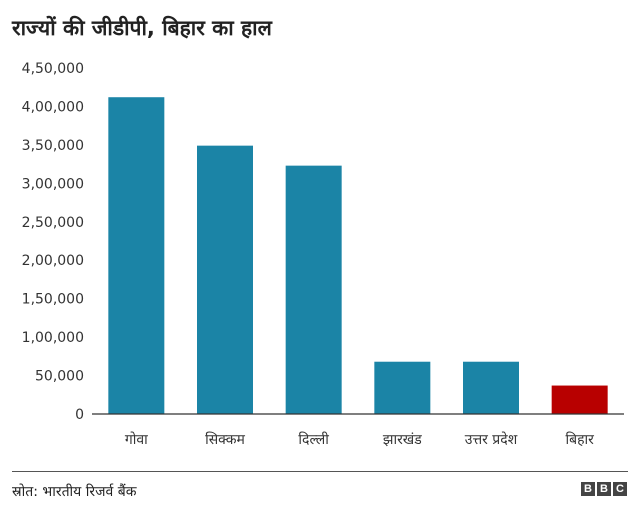 The width and height of the screenshot is (640, 519). Describe the element at coordinates (53, 300) in the screenshot. I see `y-tick-label: 1,50,000` at that location.